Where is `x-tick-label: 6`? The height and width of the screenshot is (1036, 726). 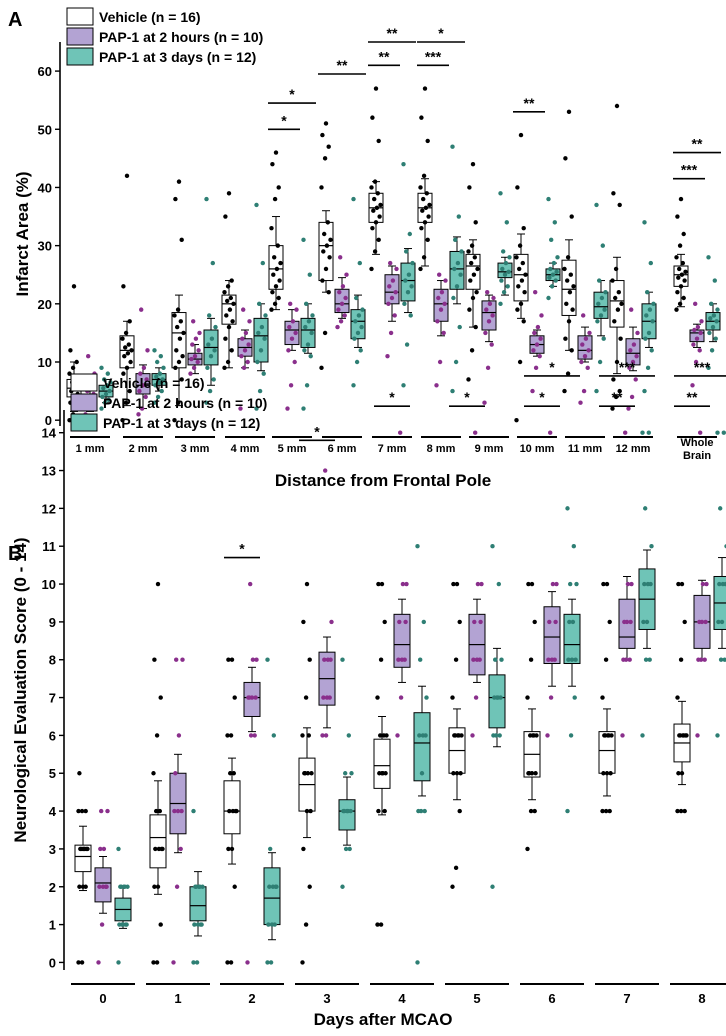 x-tick-label: 6 is located at coordinates (551, 998).